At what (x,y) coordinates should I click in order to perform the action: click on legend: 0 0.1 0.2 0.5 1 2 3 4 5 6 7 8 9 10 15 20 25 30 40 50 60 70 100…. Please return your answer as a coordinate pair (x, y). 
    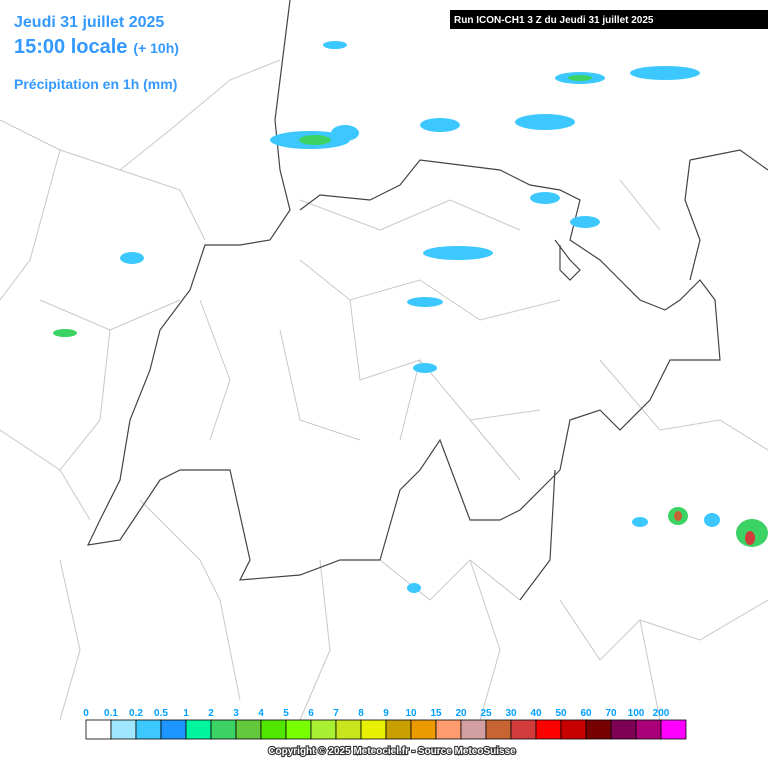
    Looking at the image, I should click on (385, 724).